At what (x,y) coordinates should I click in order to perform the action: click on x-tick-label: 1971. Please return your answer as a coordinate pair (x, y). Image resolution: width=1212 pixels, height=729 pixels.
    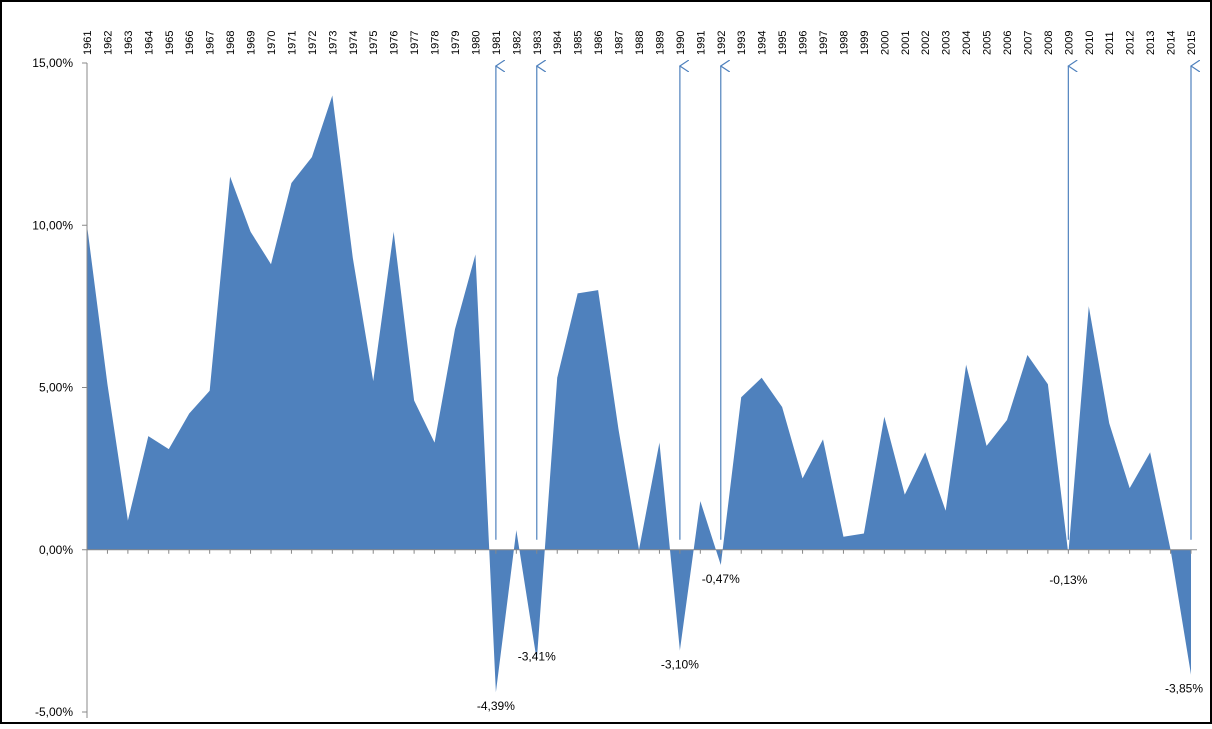
    Looking at the image, I should click on (292, 43).